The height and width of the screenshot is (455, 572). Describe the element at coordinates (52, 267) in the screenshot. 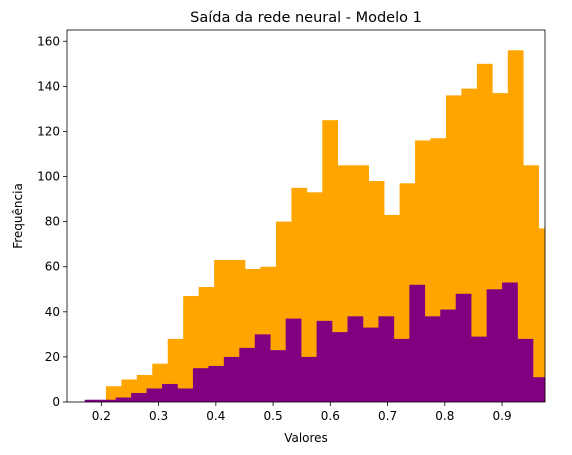

I see `y-tick-label: 60` at that location.